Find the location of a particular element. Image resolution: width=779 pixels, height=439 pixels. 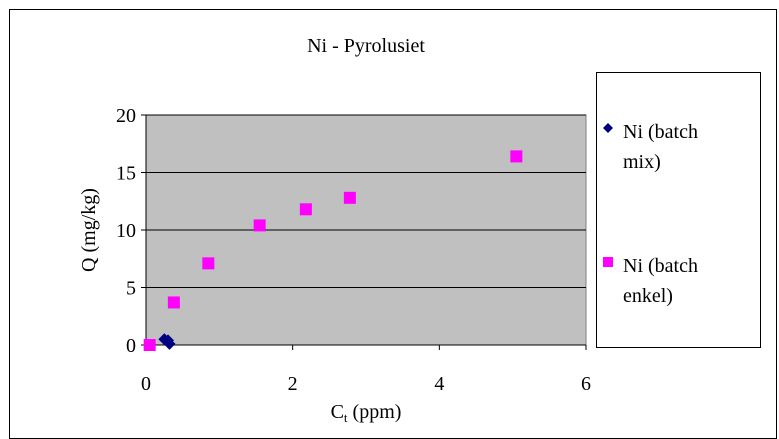

data-point-diamond is located at coordinates (169, 343).